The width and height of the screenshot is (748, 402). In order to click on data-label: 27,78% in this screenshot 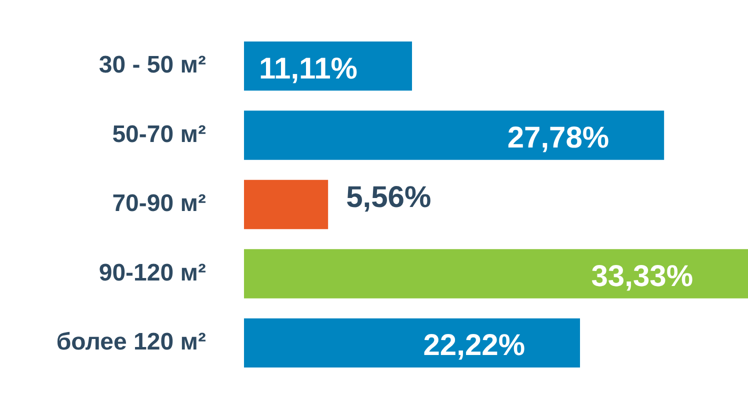, I will do `click(558, 138)`.